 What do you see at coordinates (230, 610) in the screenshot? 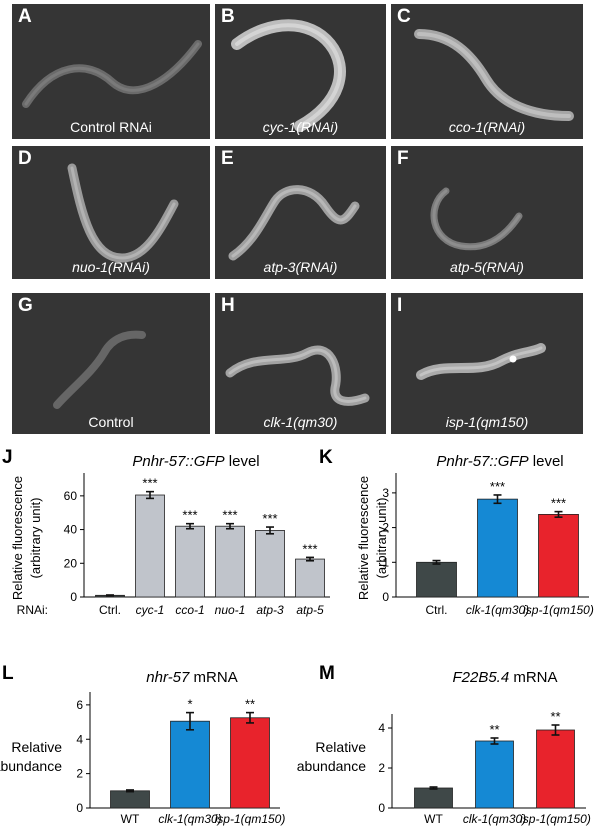
I see `x-tick-label: nuo-1` at bounding box center [230, 610].